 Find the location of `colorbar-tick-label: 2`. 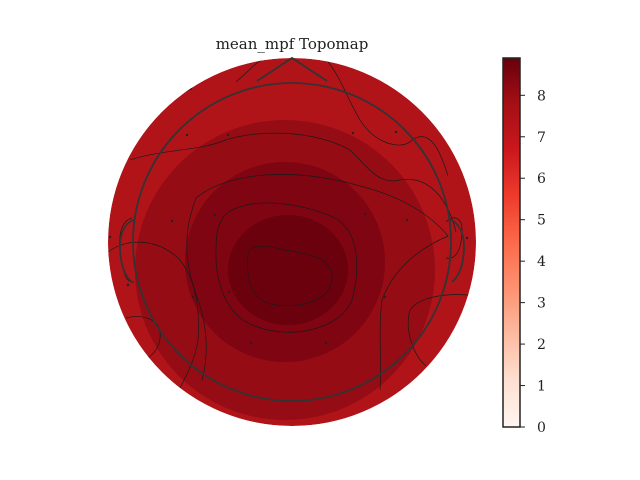

colorbar-tick-label: 2 is located at coordinates (541, 345).